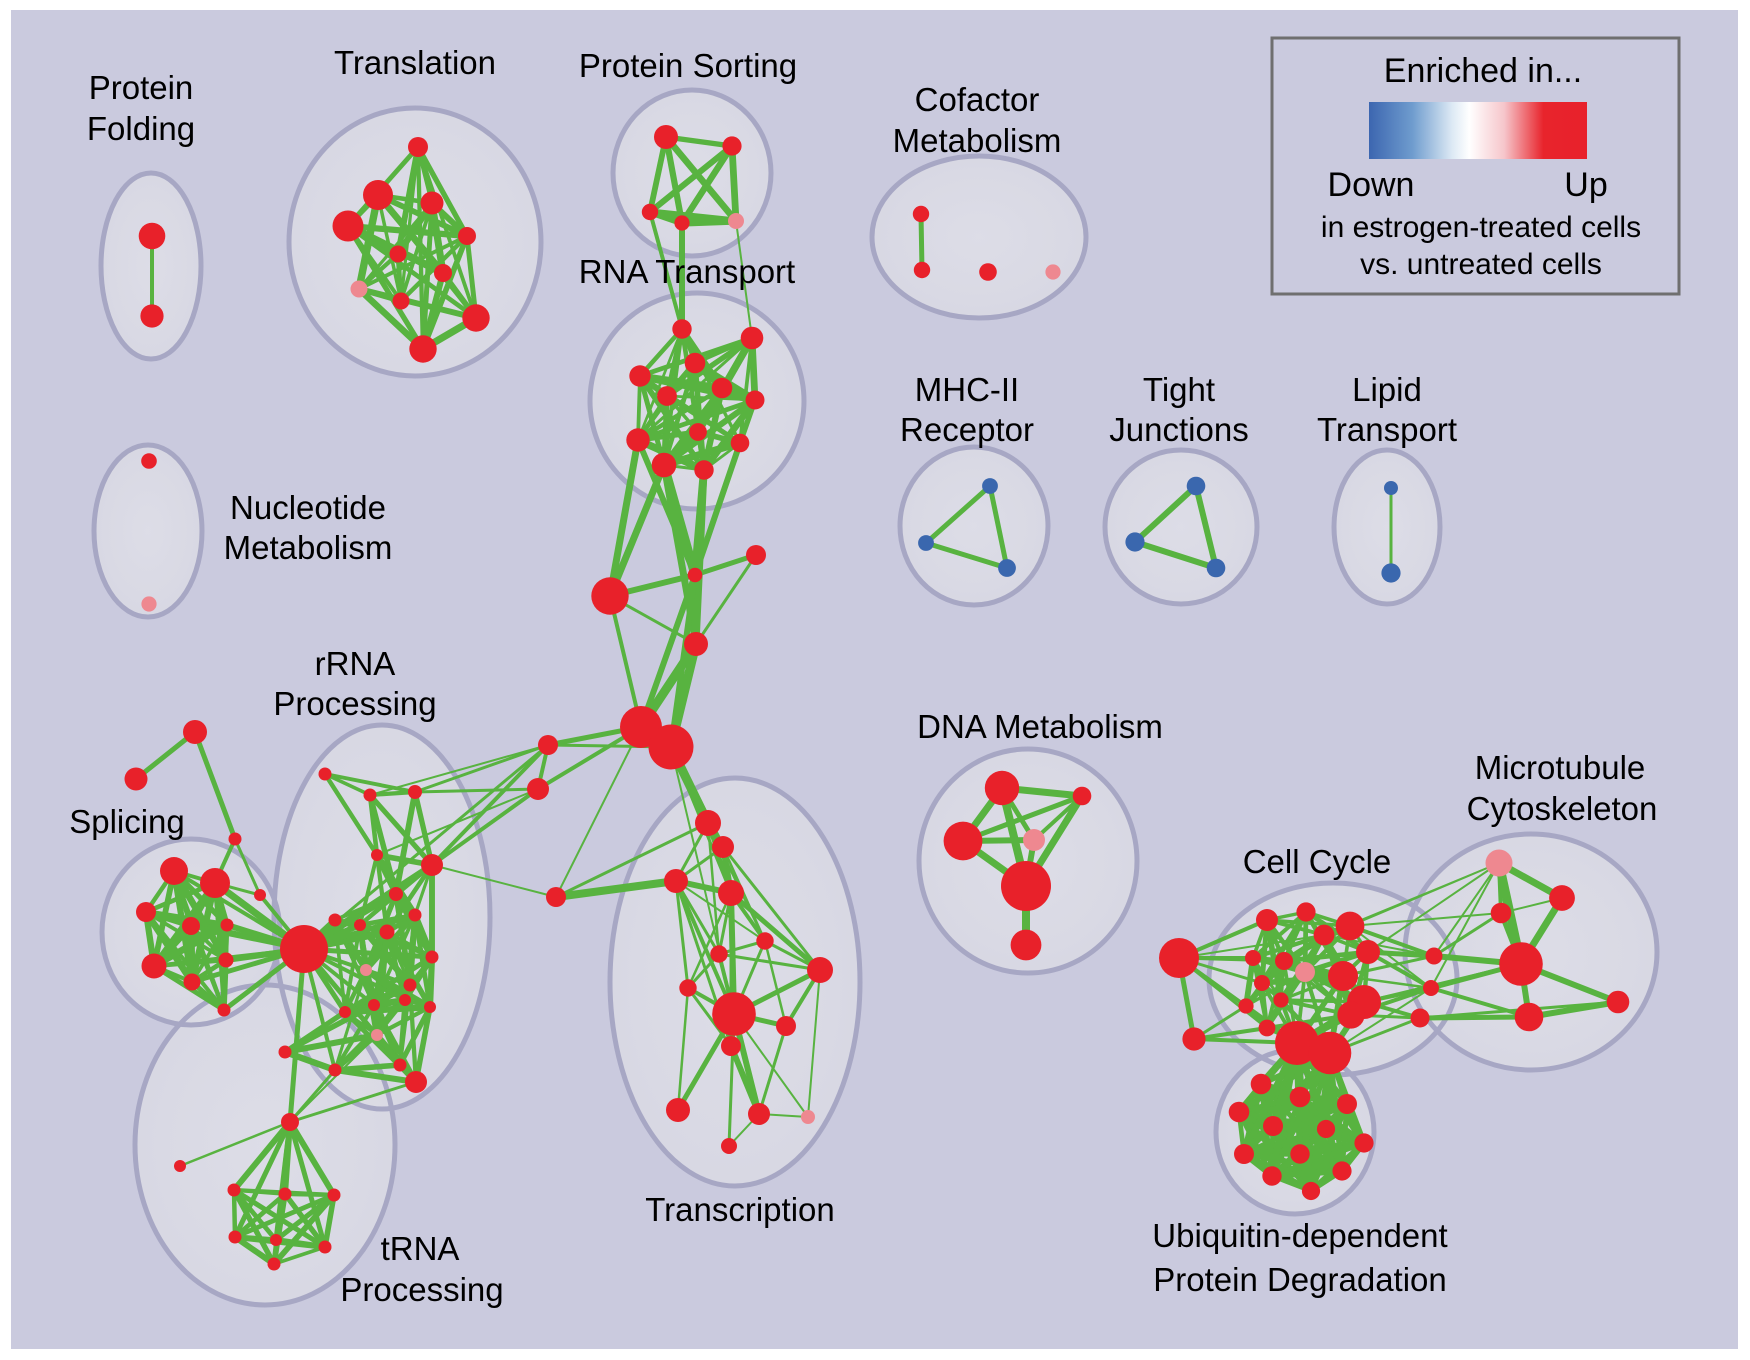 This screenshot has width=1750, height=1360. Describe the element at coordinates (1387, 389) in the screenshot. I see `svg-text: Lipid` at that location.